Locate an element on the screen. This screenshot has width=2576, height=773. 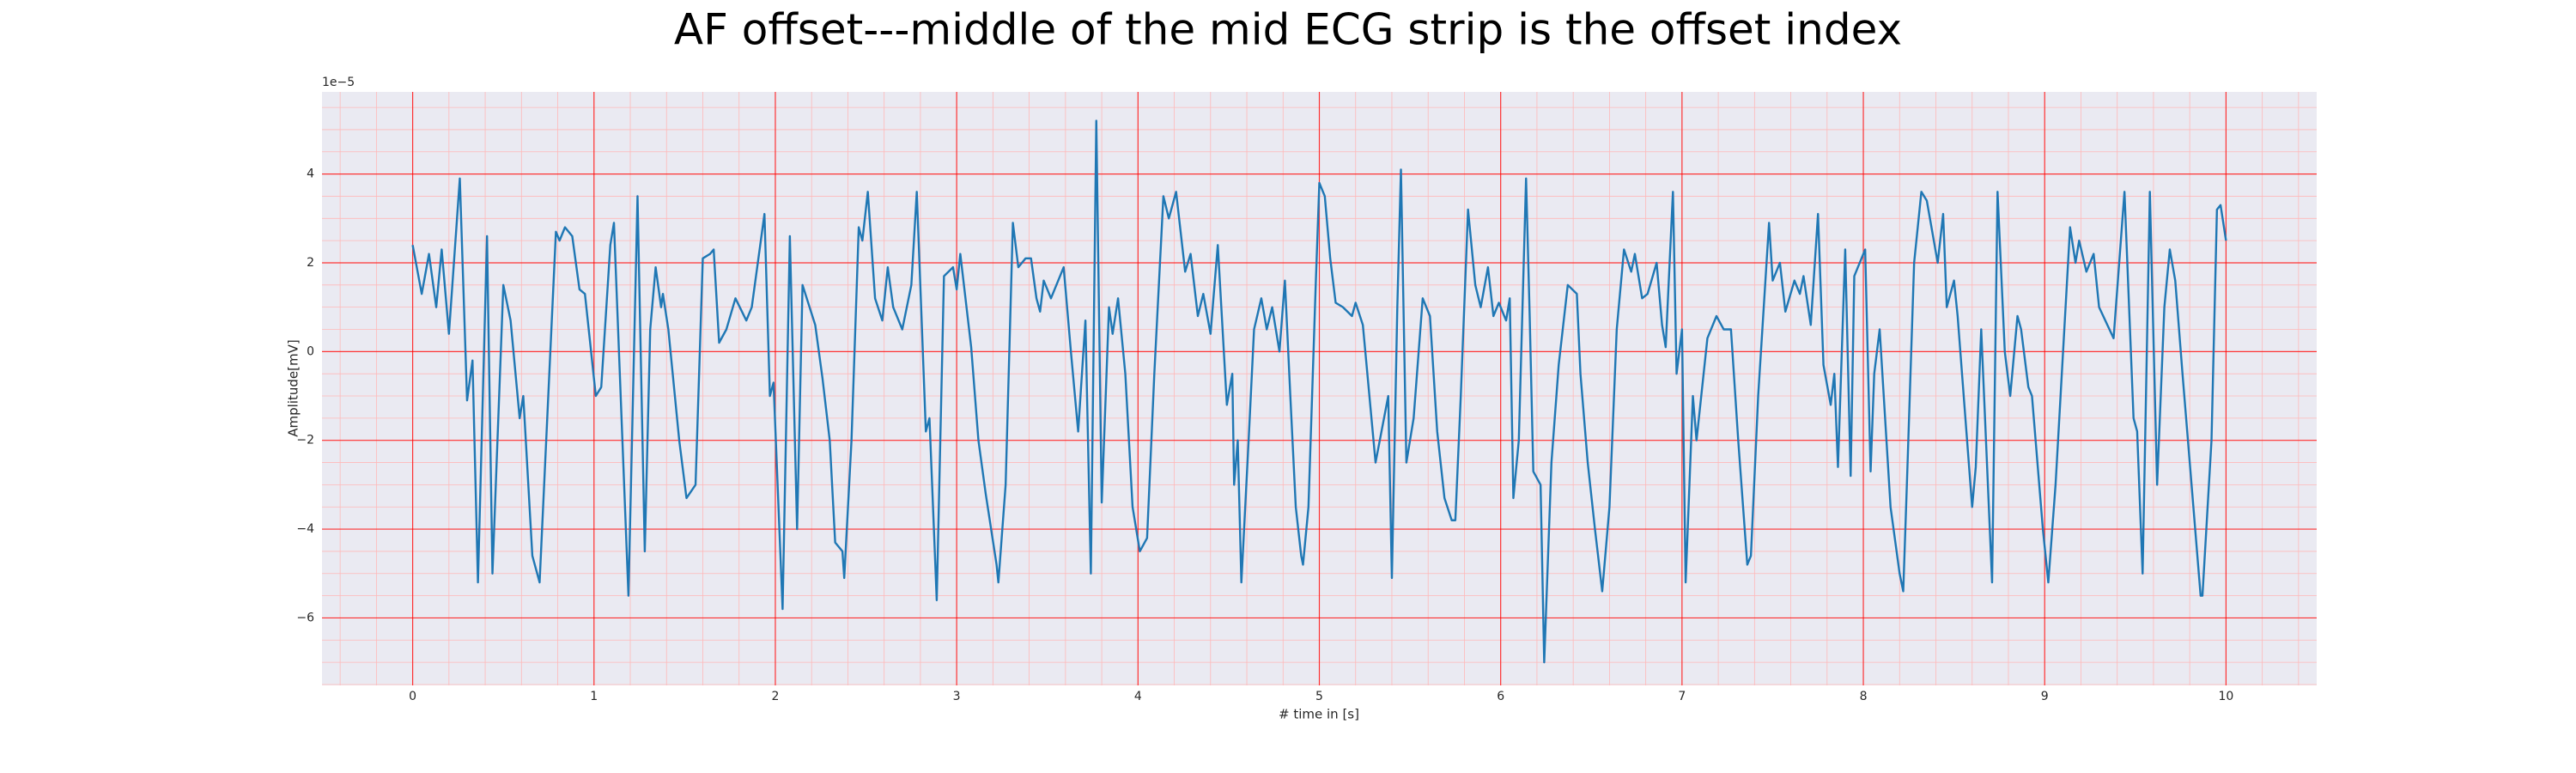
x-tick-label: 0 is located at coordinates (412, 696).